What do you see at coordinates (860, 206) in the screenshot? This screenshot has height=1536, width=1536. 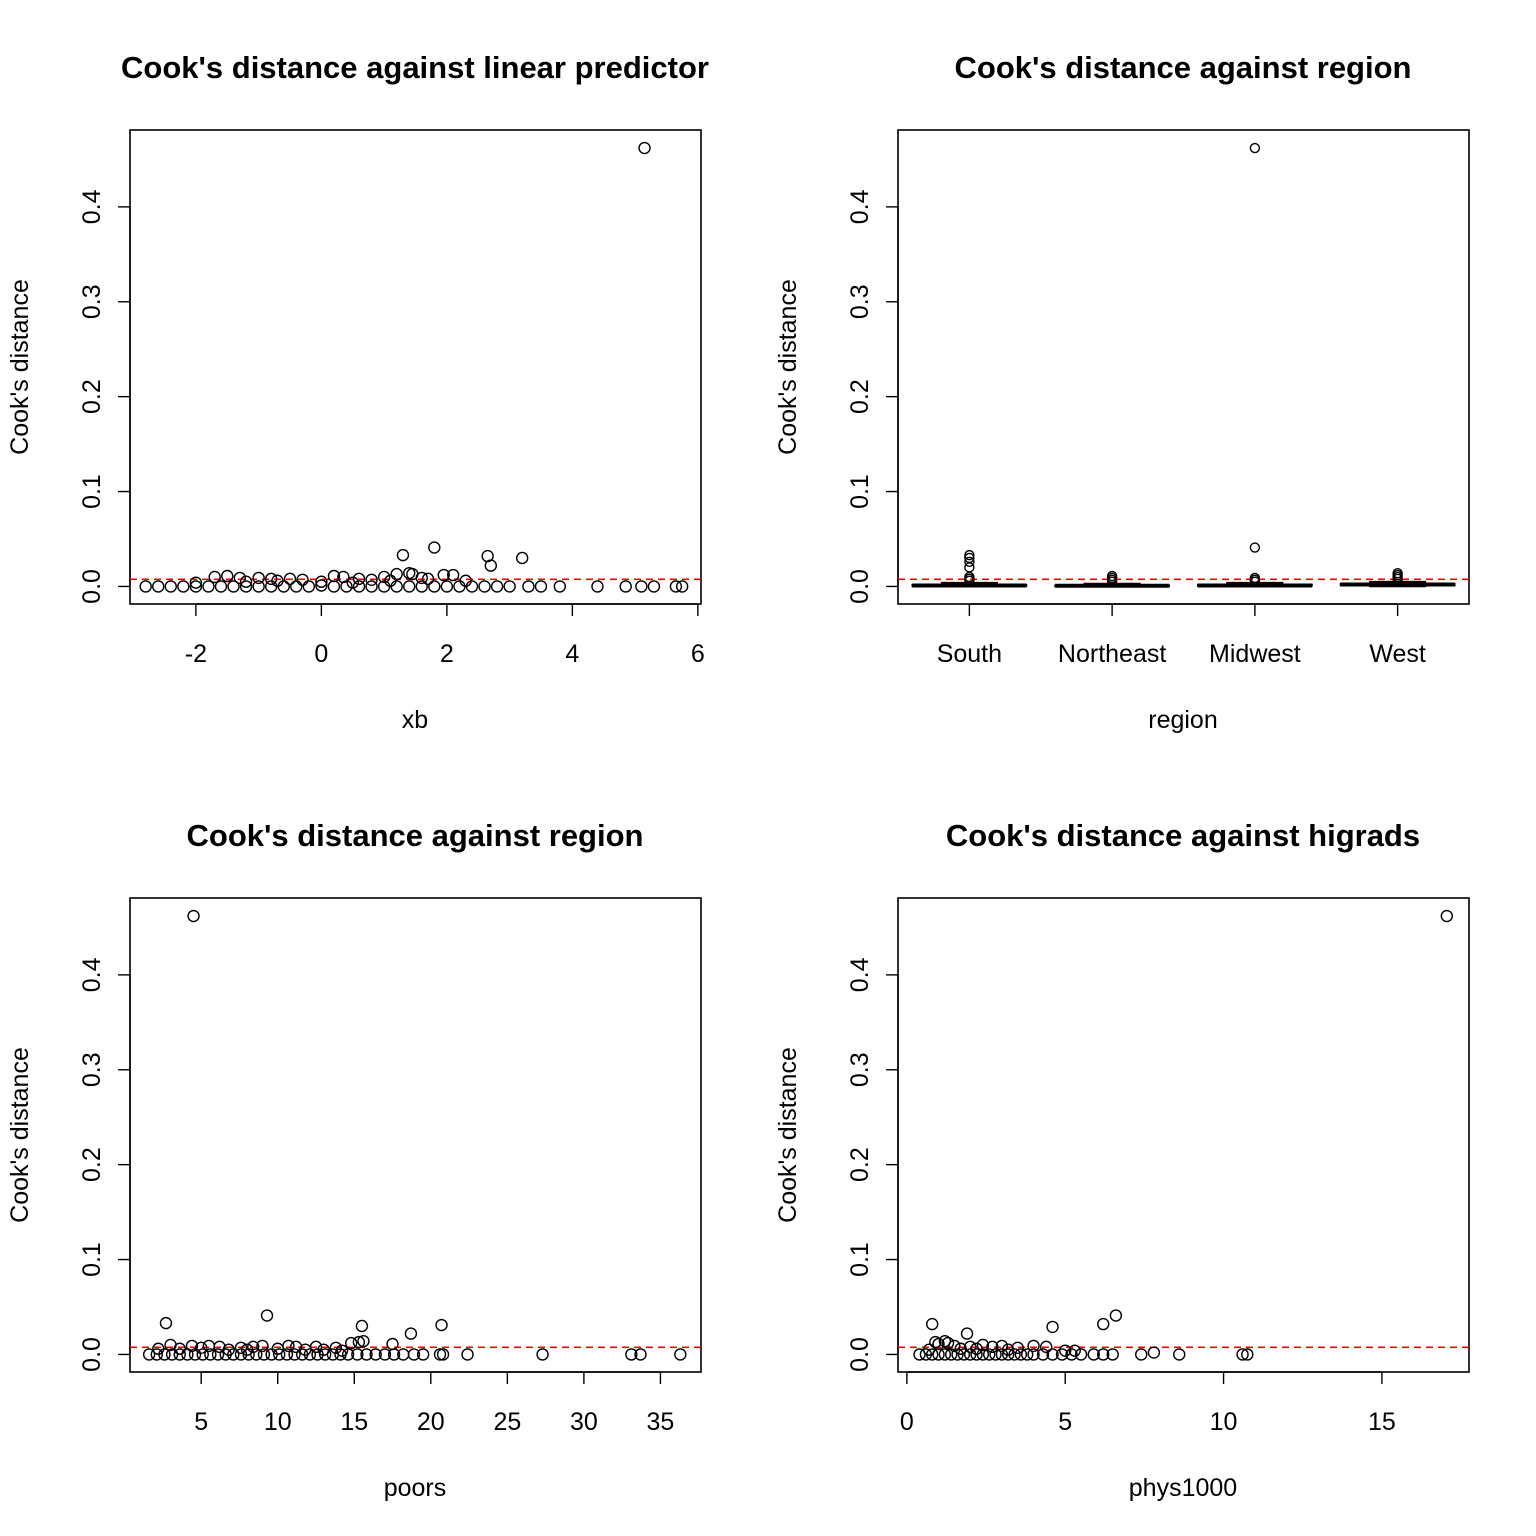 I see `y-tick-label: 0.4` at bounding box center [860, 206].